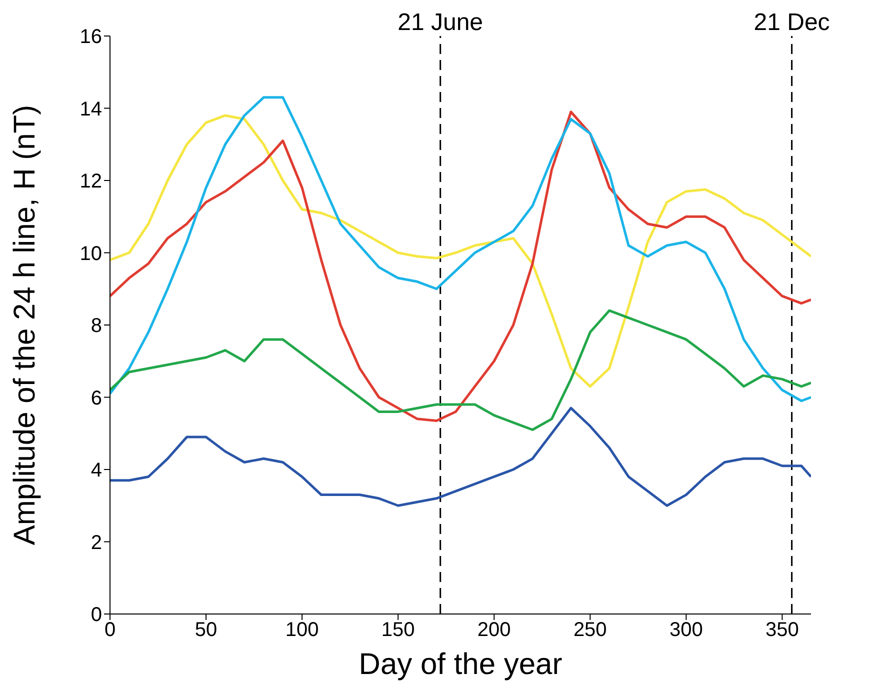 The height and width of the screenshot is (692, 881). I want to click on x-axis-title: Day of the year, so click(460, 664).